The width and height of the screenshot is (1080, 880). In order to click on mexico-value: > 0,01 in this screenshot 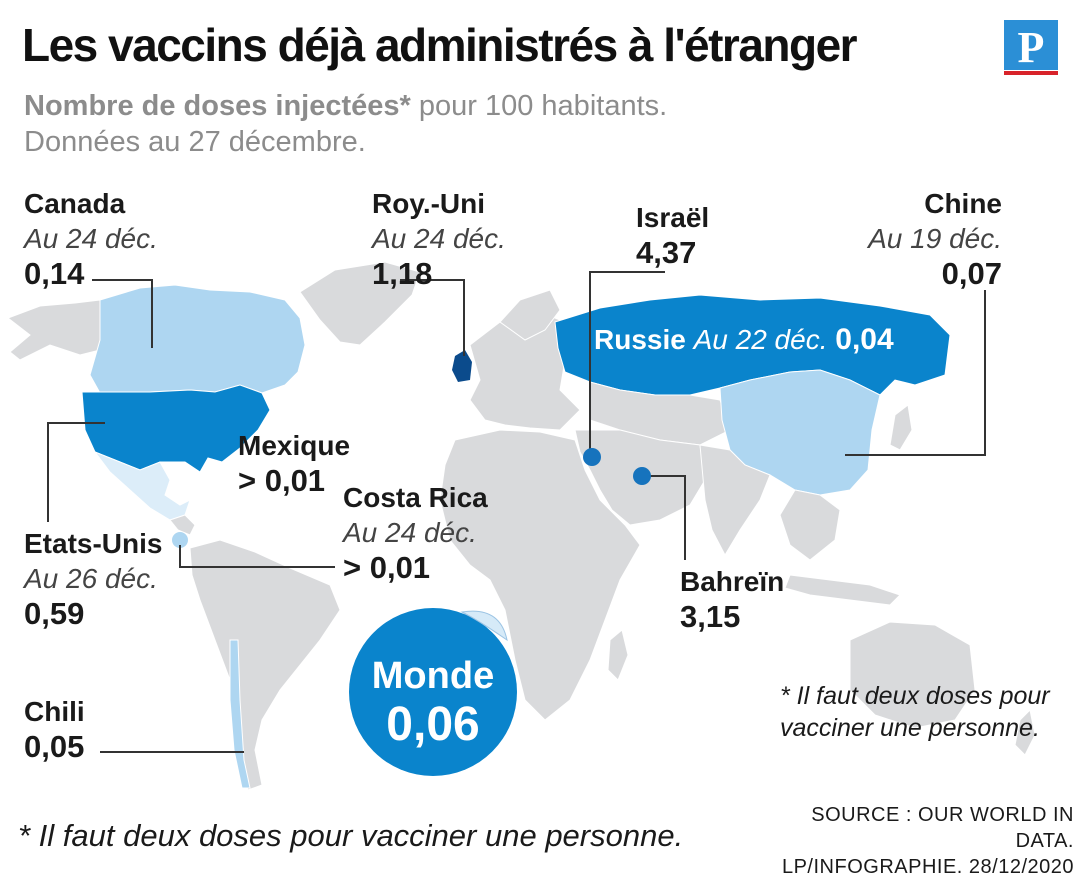, I will do `click(282, 480)`.